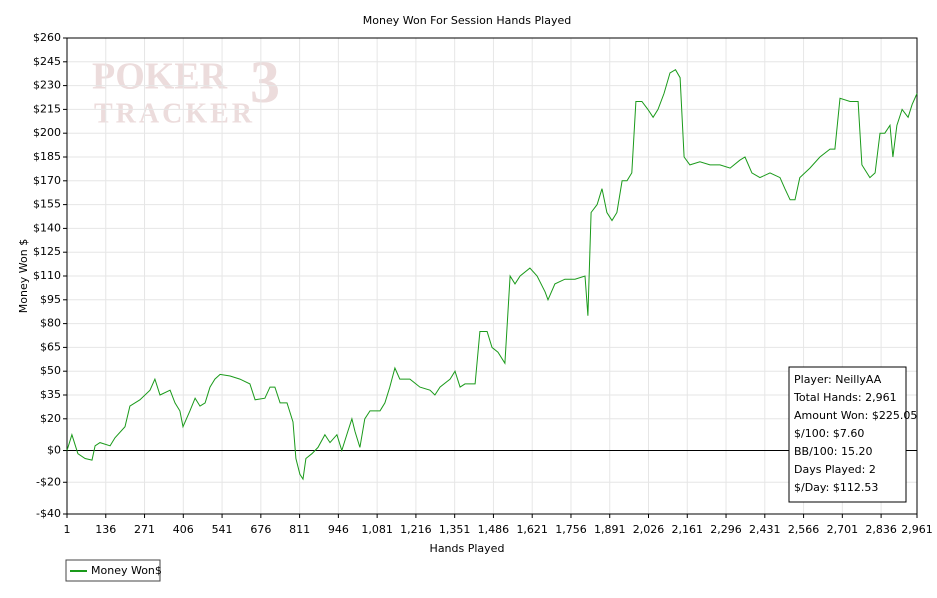  I want to click on x-tick-label: 2,566, so click(804, 529).